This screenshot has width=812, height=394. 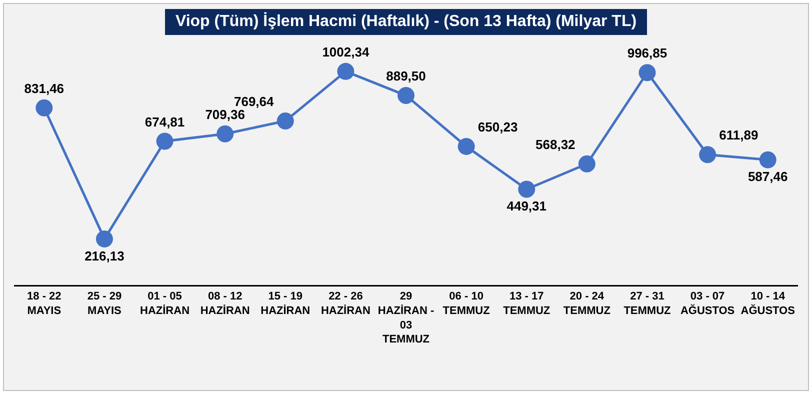 I want to click on data-label: 587,46, so click(x=768, y=176).